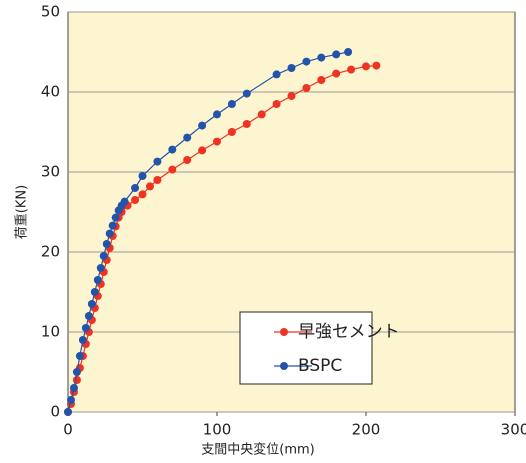 This screenshot has height=463, width=526. I want to click on y-axis-title: 荷重(KN), so click(22, 212).